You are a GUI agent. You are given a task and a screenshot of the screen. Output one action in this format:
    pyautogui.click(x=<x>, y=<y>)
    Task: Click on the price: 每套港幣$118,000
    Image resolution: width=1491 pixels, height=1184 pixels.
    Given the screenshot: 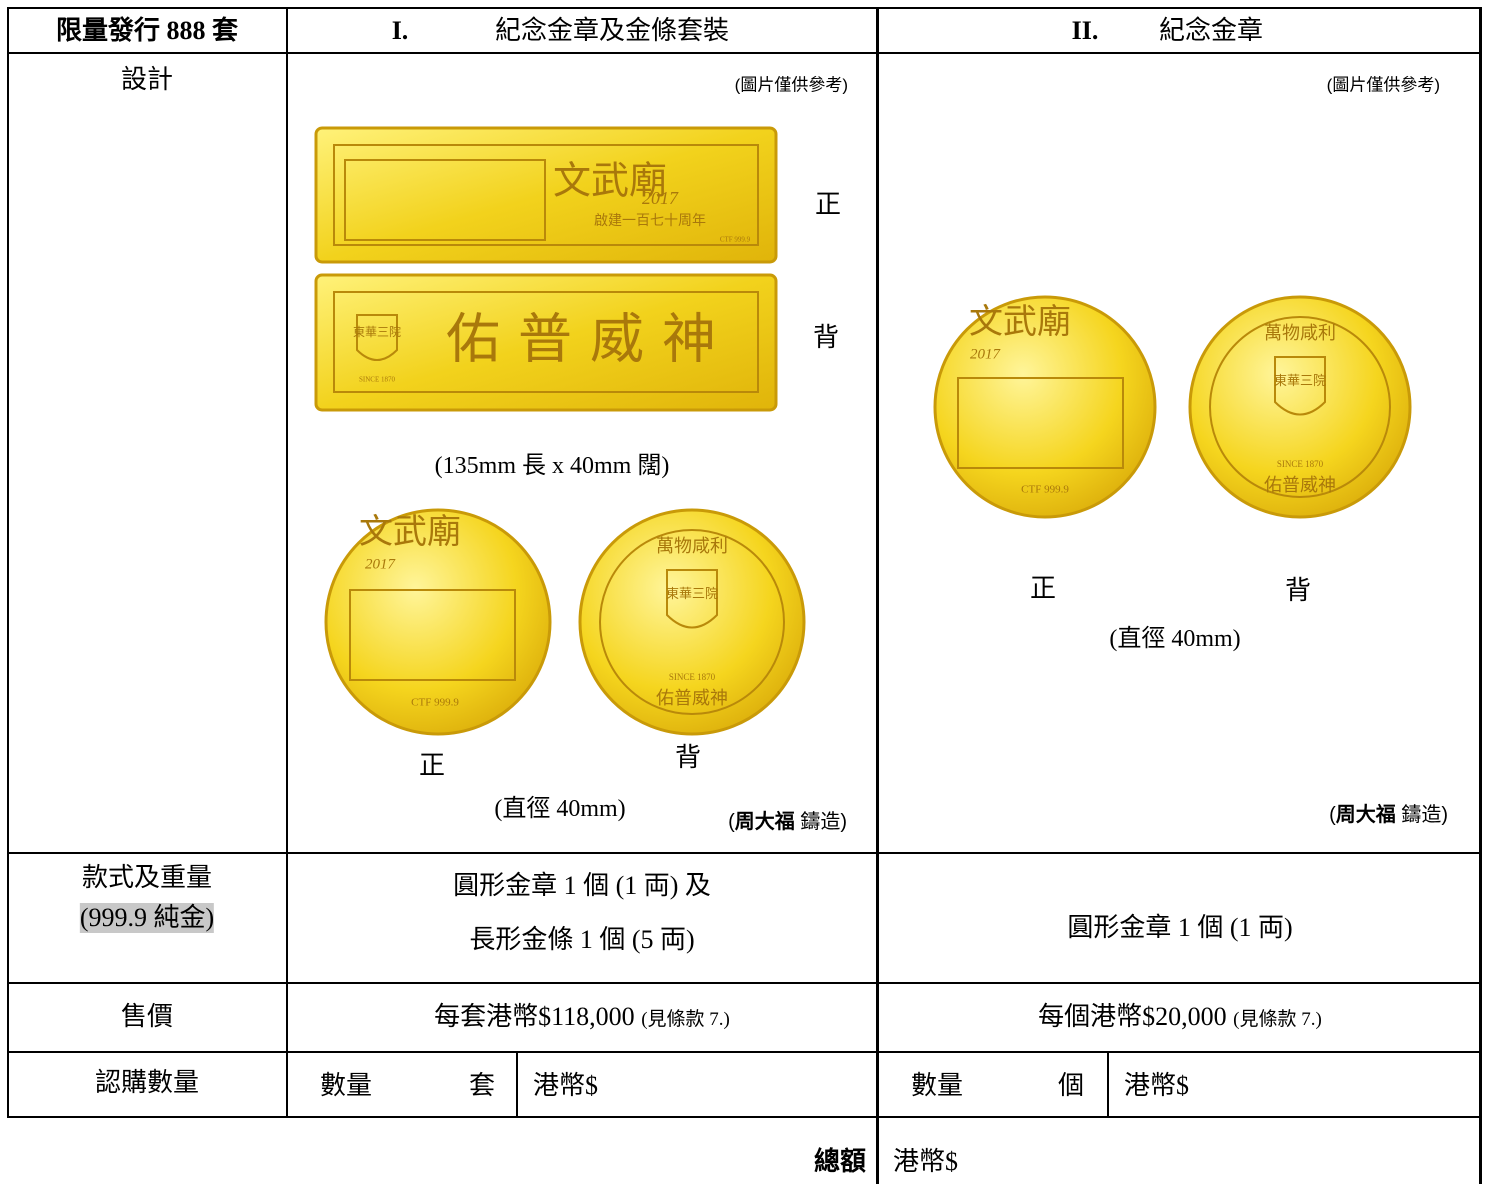 What is the action you would take?
    pyautogui.click(x=534, y=1016)
    